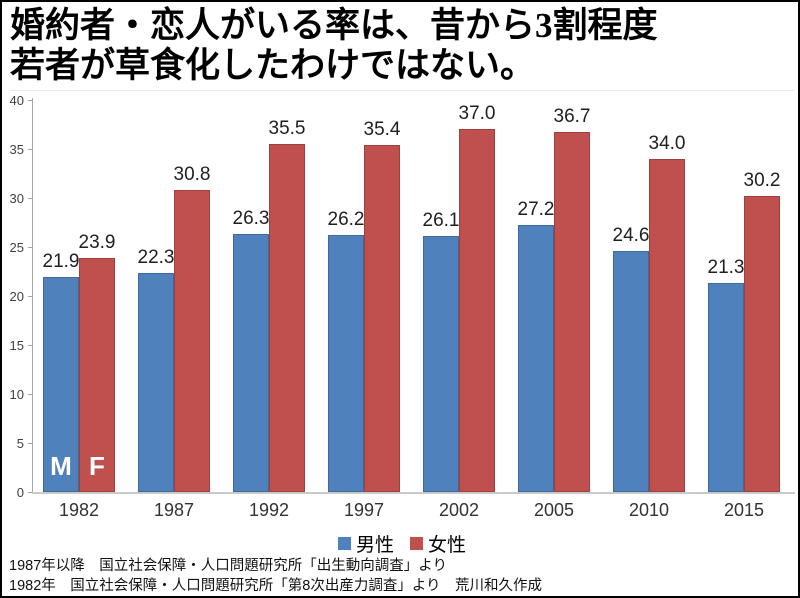 This screenshot has width=800, height=598. What do you see at coordinates (61, 262) in the screenshot?
I see `bar-value-label: 21.9` at bounding box center [61, 262].